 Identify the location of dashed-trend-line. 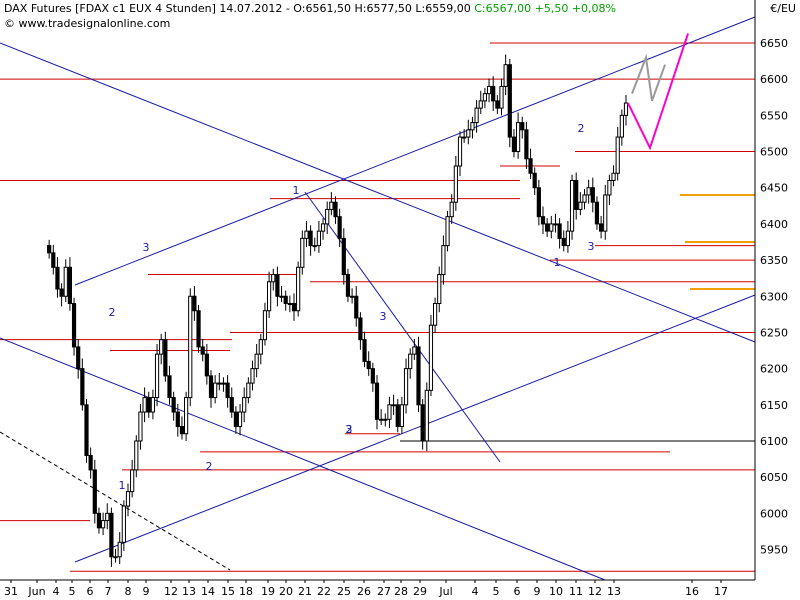
(115, 501).